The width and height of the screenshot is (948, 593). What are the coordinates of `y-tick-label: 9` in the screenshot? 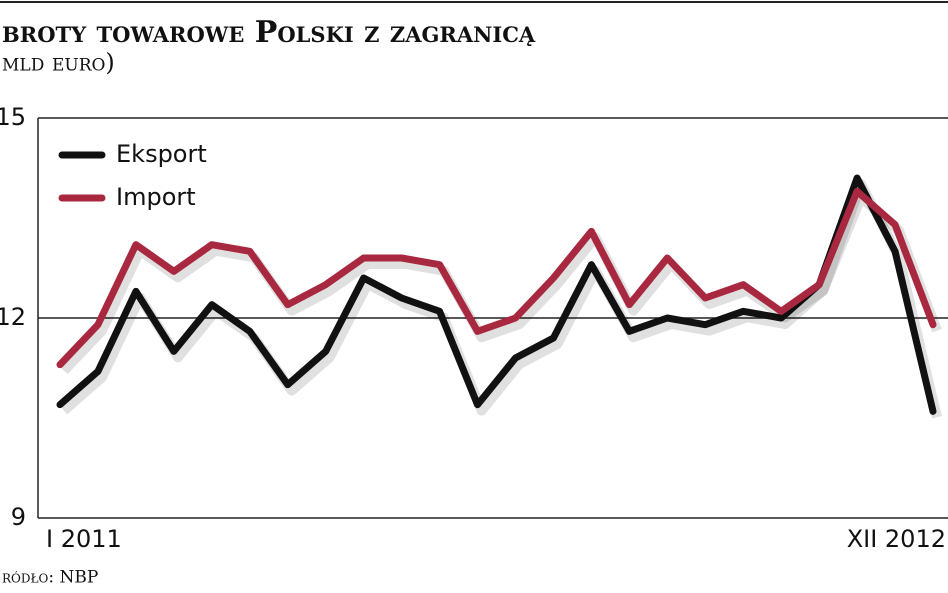 It's located at (18, 517).